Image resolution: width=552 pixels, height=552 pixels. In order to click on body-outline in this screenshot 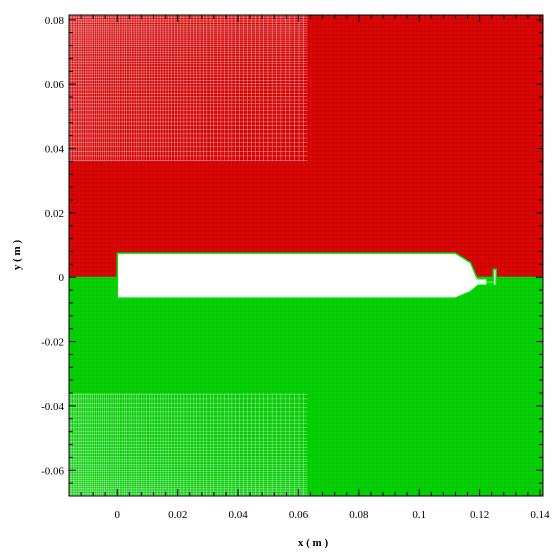, I will do `click(306, 275)`.